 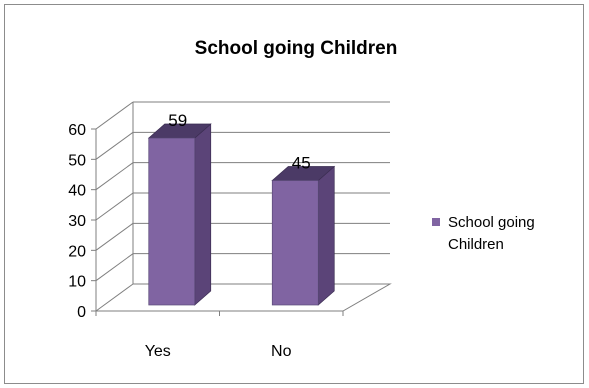 What do you see at coordinates (177, 120) in the screenshot?
I see `data-label: 59` at bounding box center [177, 120].